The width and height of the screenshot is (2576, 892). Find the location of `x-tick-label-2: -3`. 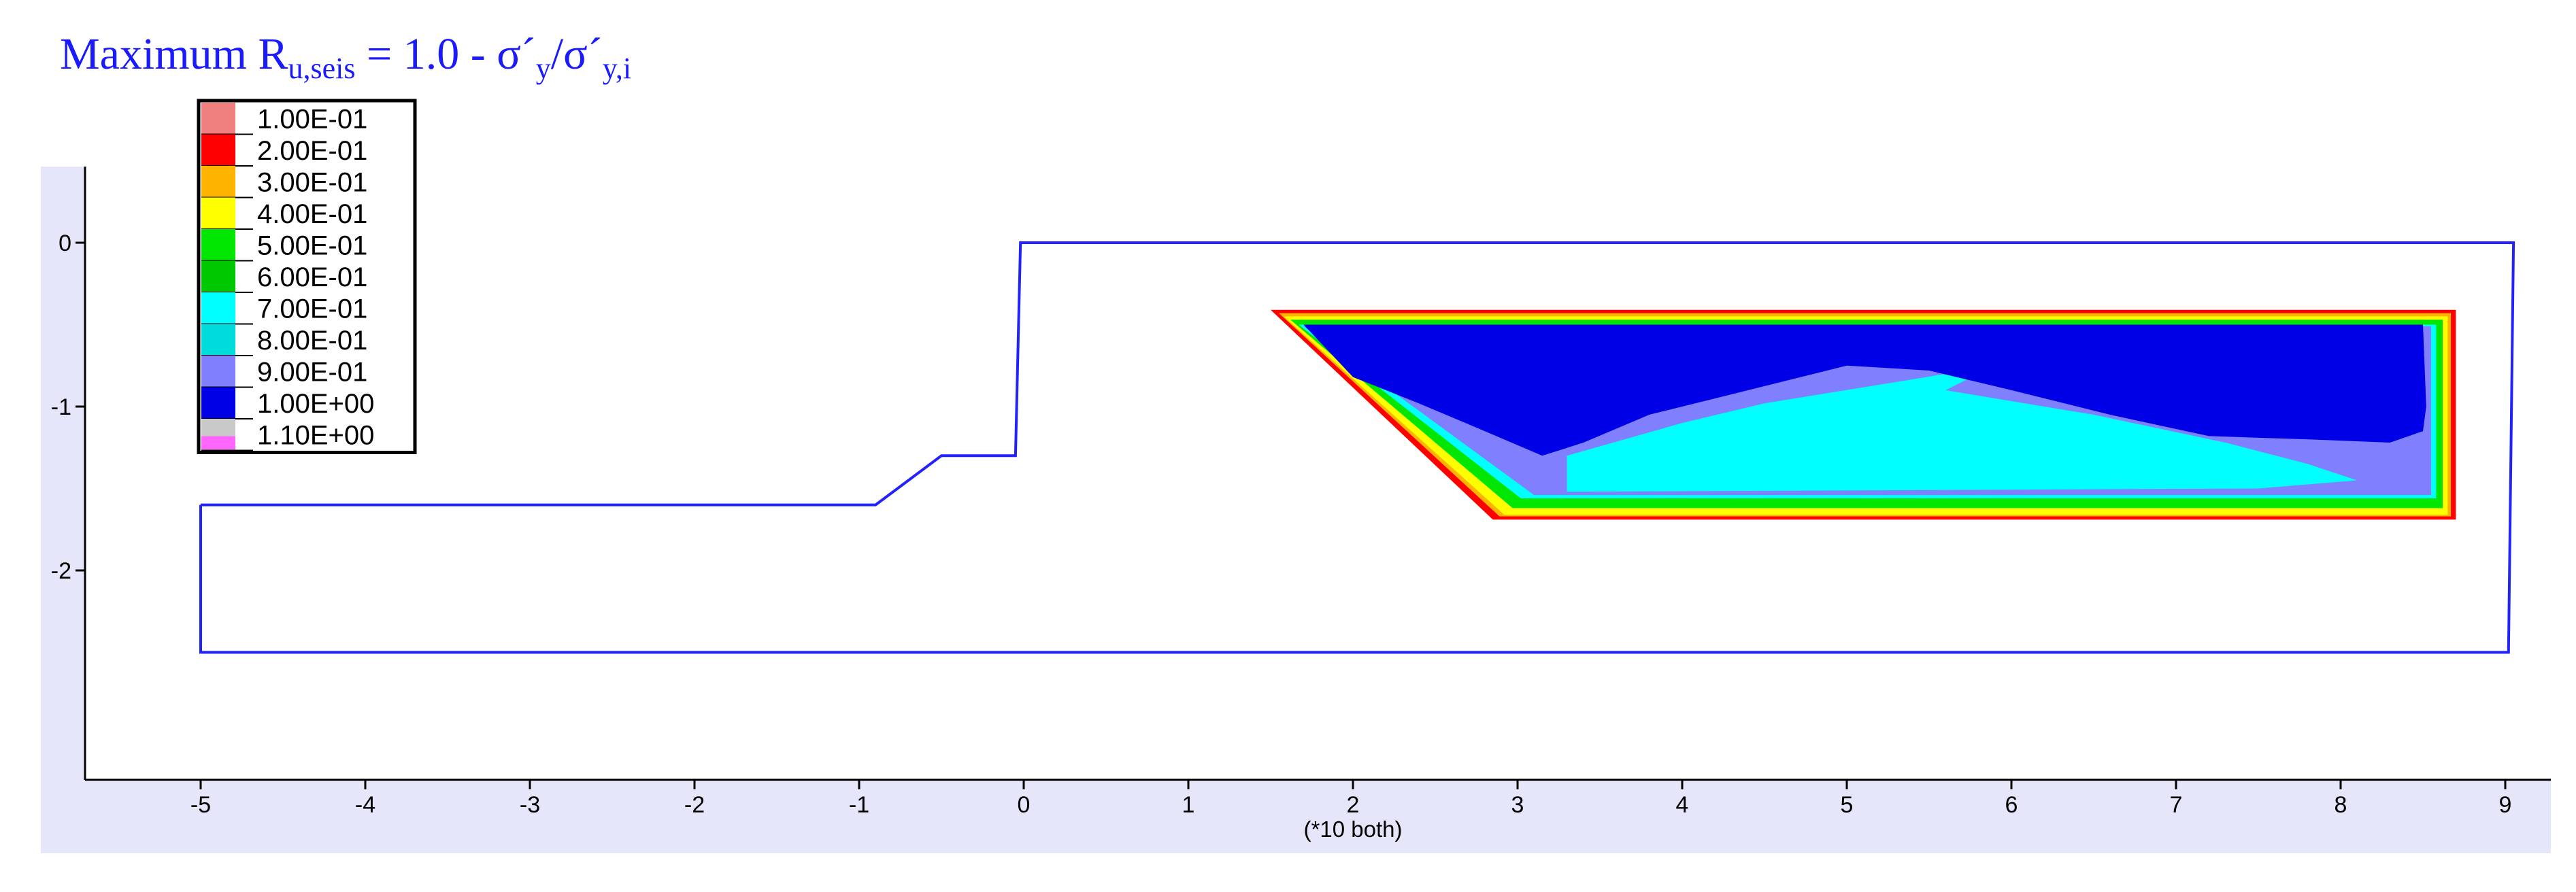

x-tick-label-2: -3 is located at coordinates (530, 805).